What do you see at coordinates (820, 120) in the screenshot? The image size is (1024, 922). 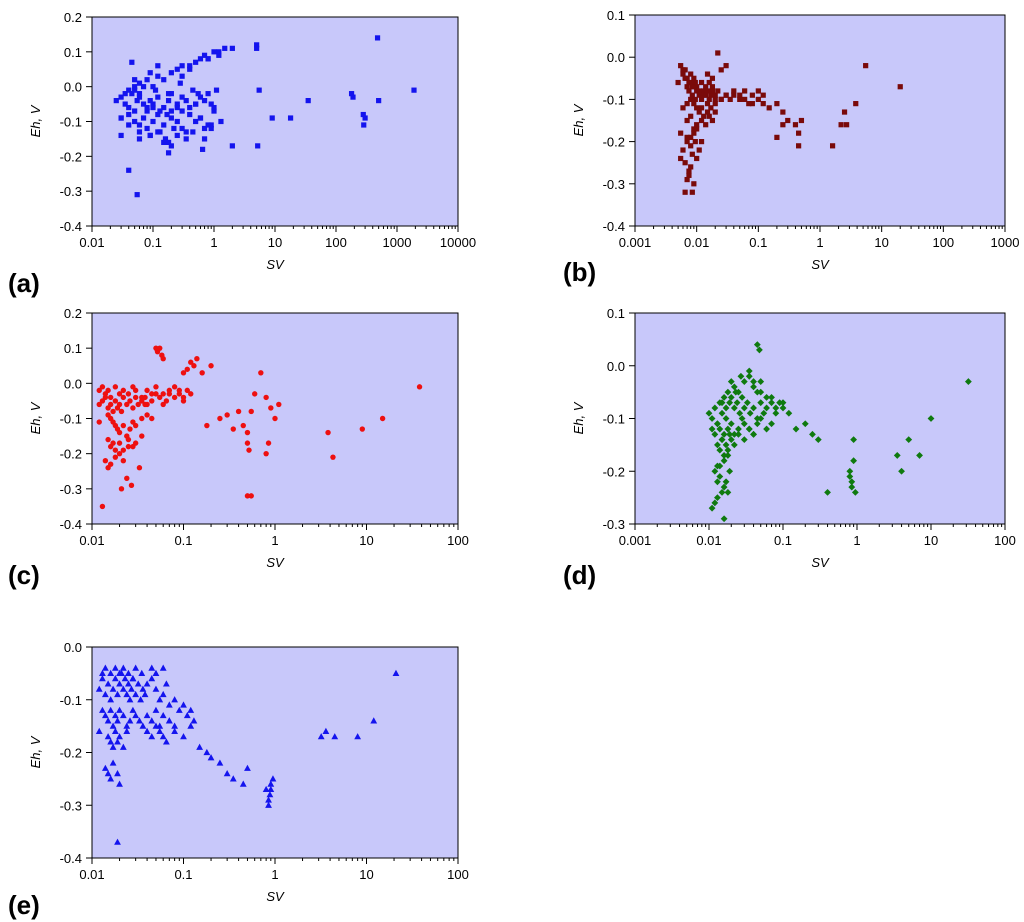 I see `chart-1-plot-area` at bounding box center [820, 120].